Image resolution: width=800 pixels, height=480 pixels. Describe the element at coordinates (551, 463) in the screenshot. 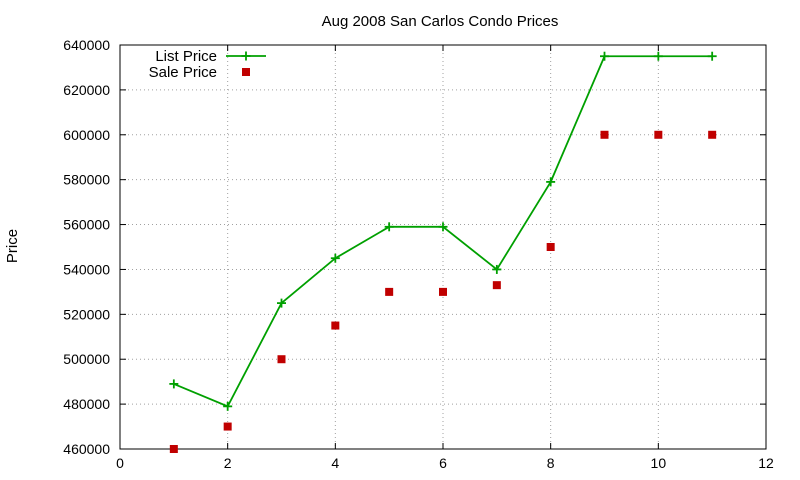

I see `x-tick-label: 8` at that location.